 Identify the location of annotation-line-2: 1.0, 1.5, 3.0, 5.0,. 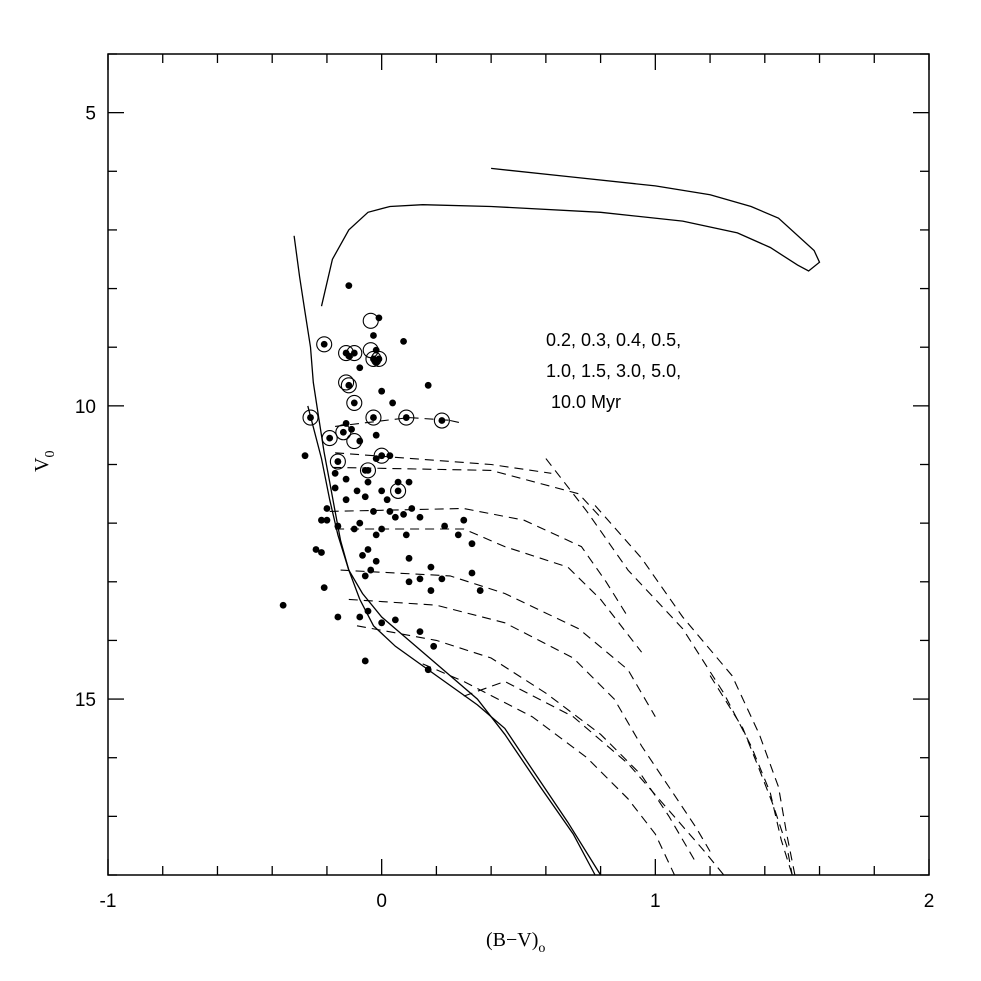
(613, 371).